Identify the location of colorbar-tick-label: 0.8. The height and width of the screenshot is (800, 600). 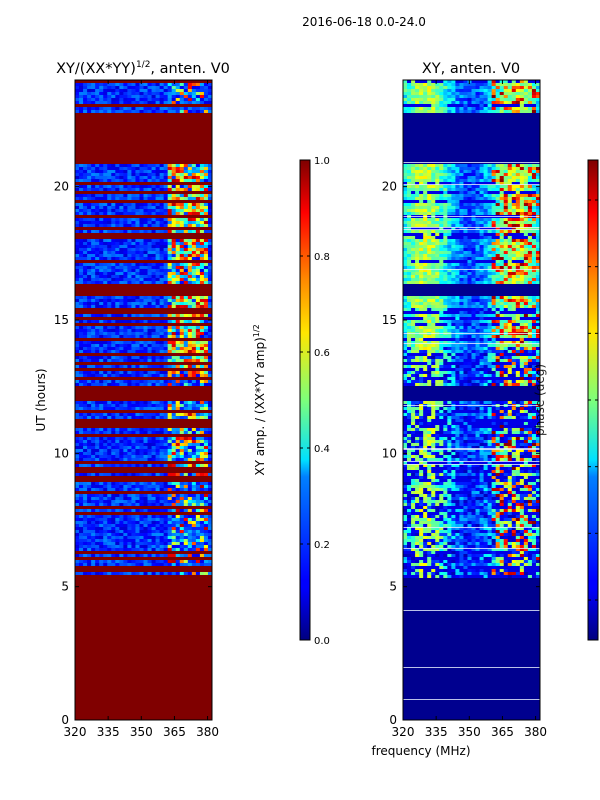
(322, 257).